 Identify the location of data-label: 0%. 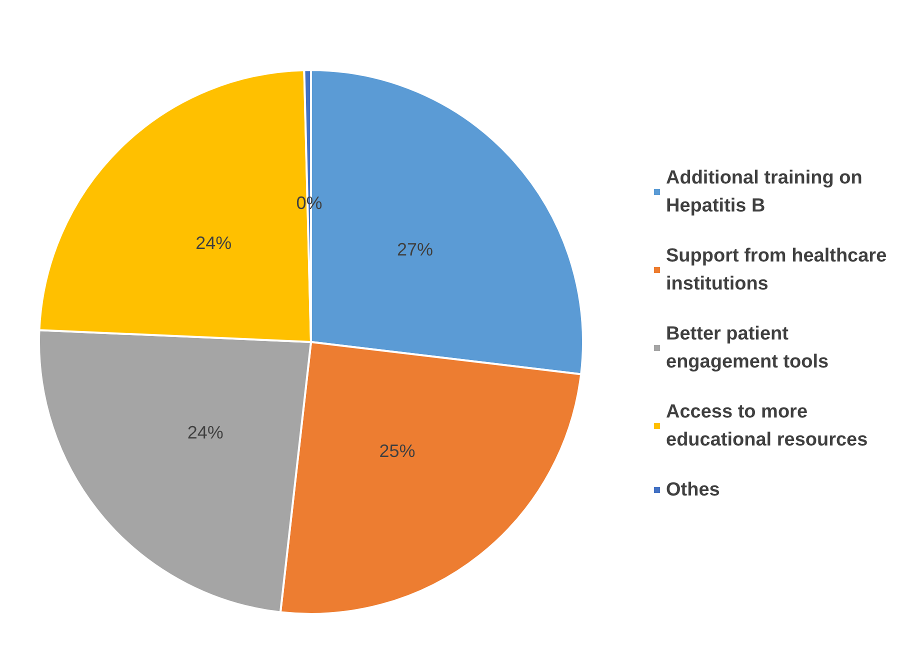
(309, 203).